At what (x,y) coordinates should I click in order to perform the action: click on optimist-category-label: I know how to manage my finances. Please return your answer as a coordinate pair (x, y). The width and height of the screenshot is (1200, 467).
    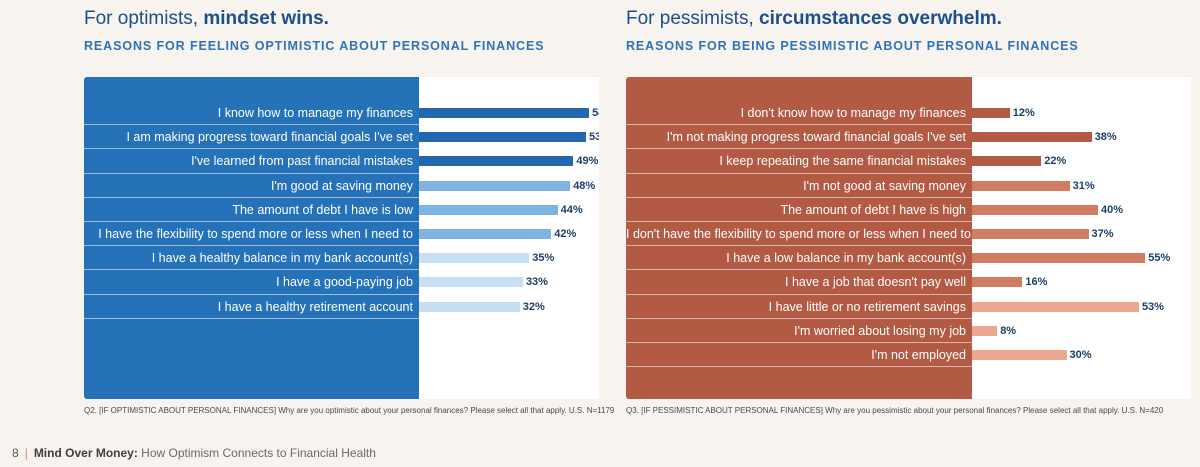
    Looking at the image, I should click on (315, 113).